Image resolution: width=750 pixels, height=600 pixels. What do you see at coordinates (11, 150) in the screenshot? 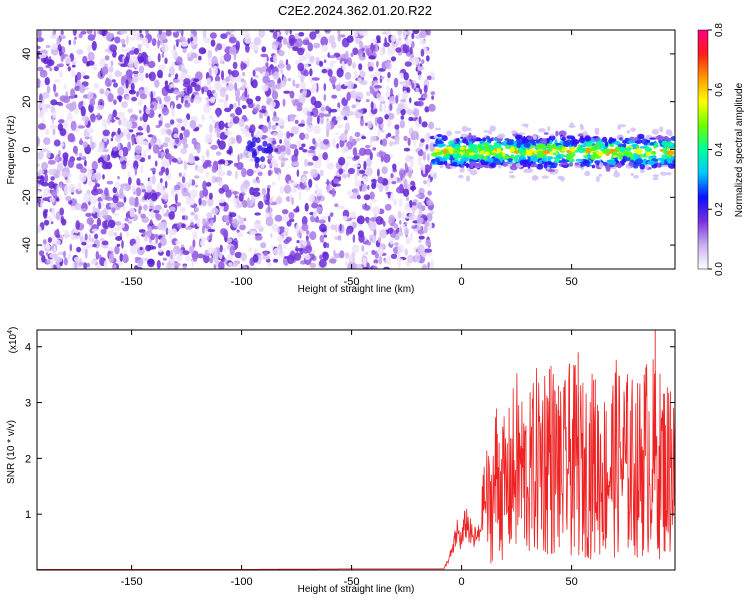
I see `spectrogram-ylabel: Frequency (Hz)` at bounding box center [11, 150].